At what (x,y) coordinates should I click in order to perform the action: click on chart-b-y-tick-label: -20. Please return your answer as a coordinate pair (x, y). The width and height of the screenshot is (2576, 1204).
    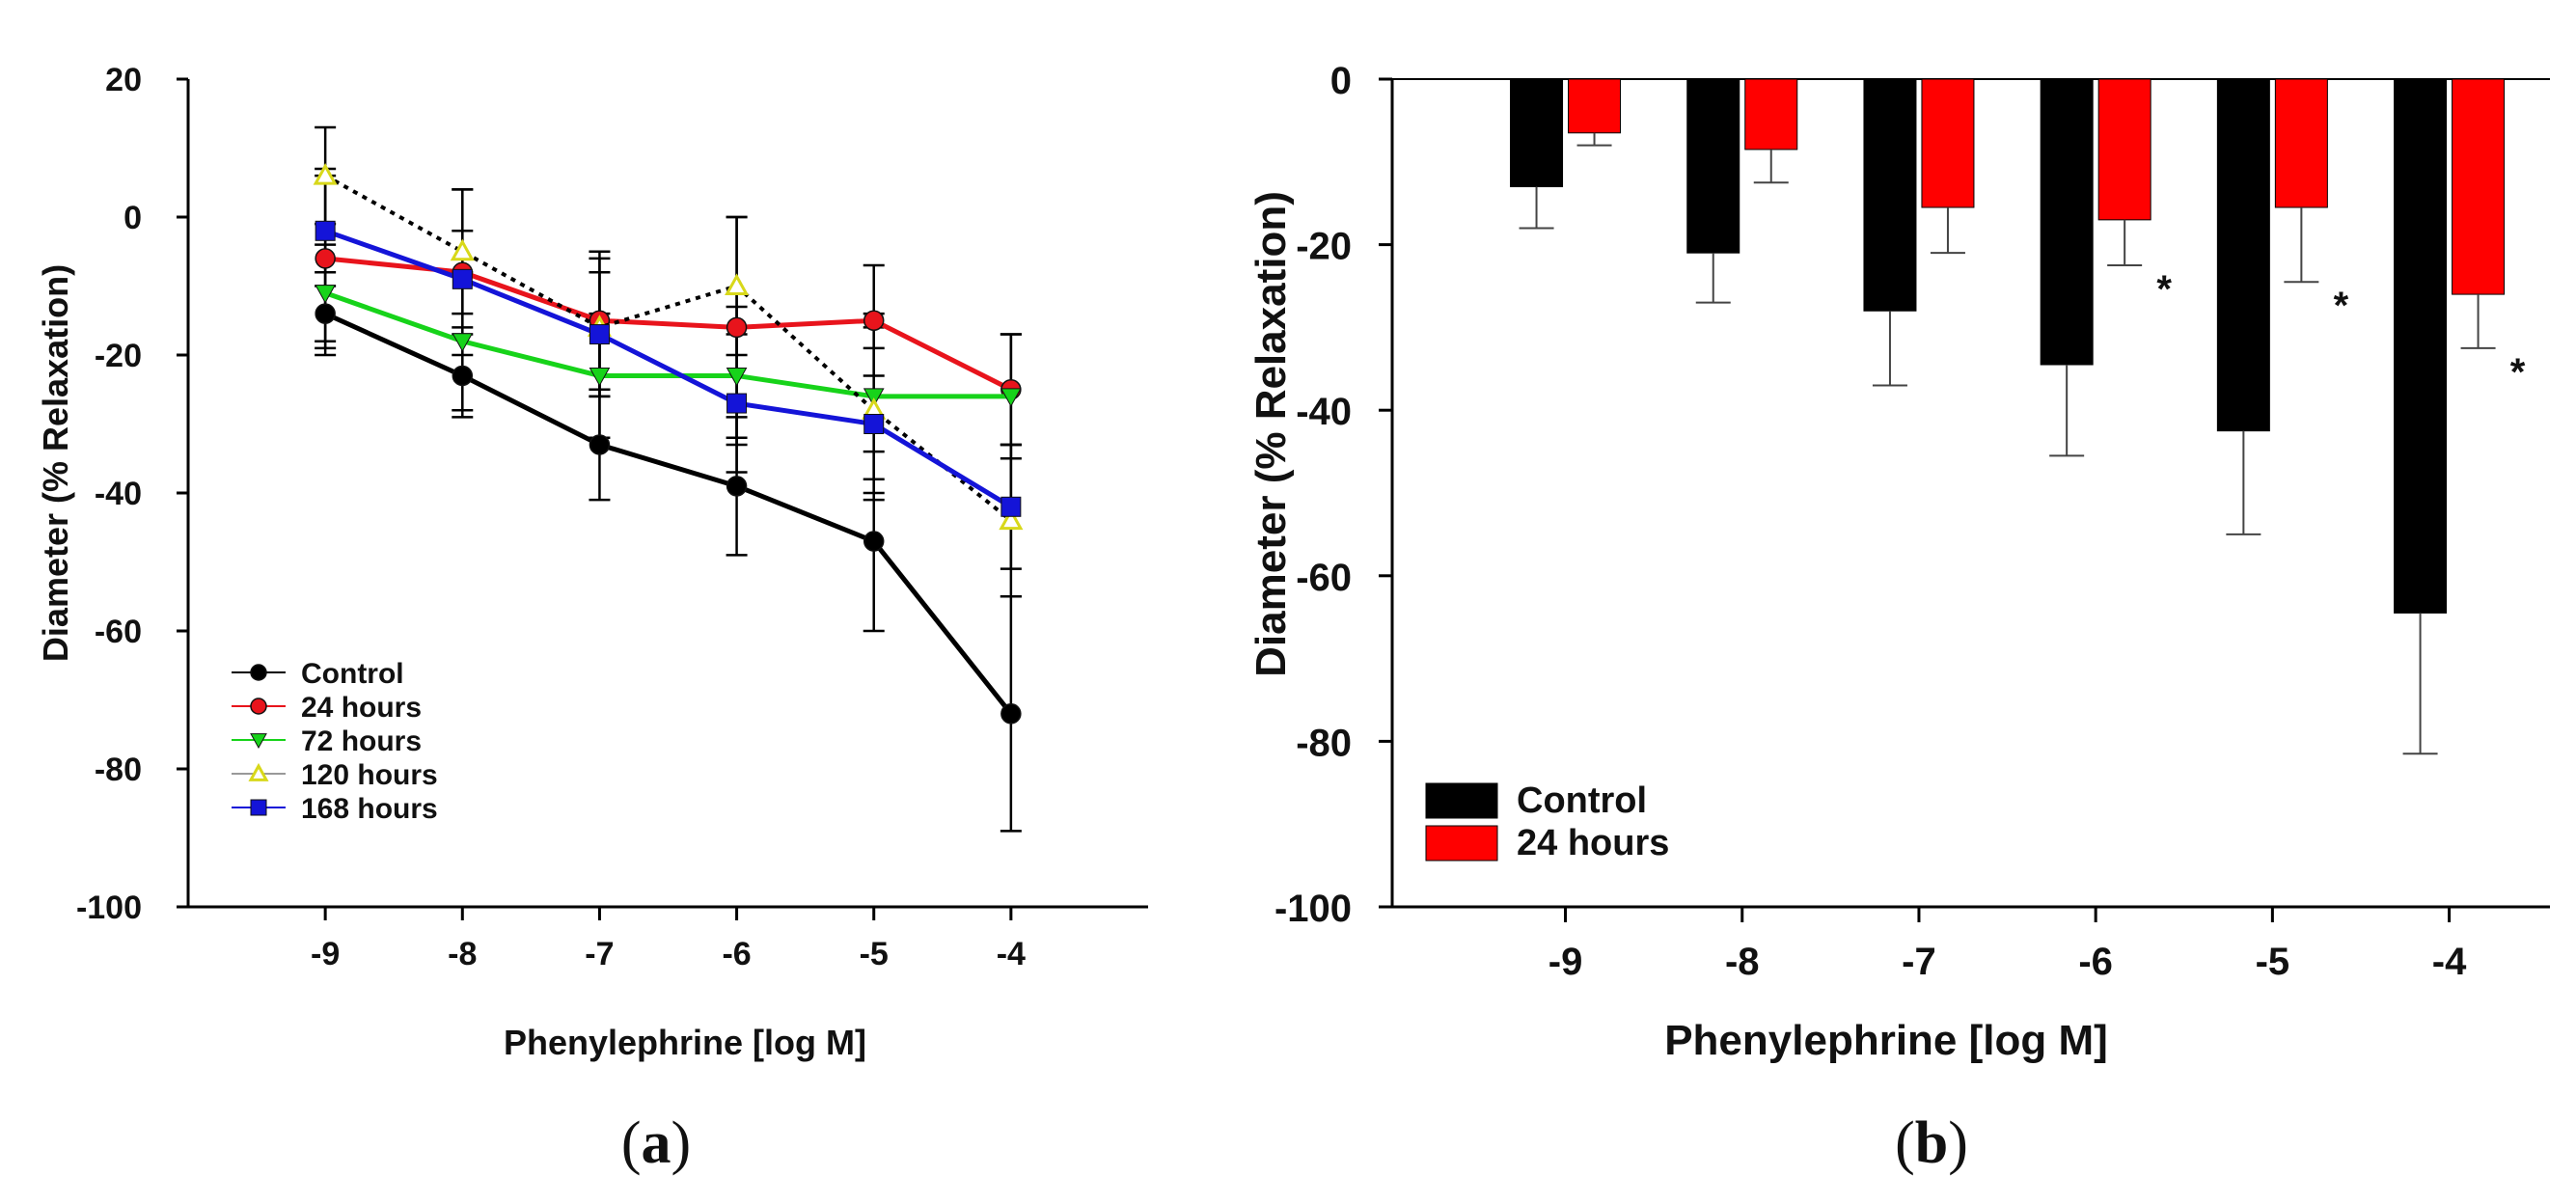
    Looking at the image, I should click on (1324, 247).